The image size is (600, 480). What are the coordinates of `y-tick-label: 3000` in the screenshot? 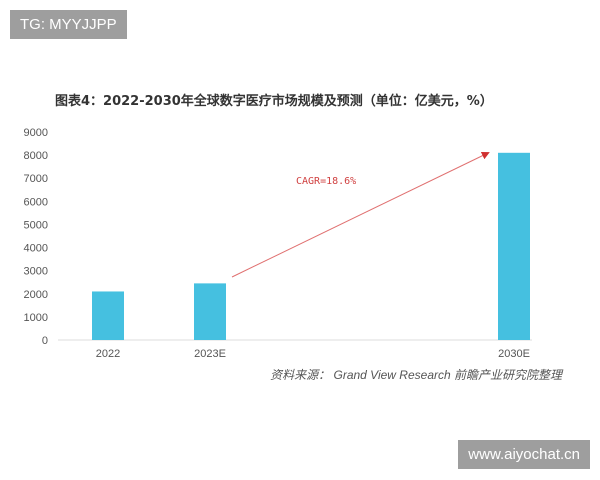 It's located at (36, 272).